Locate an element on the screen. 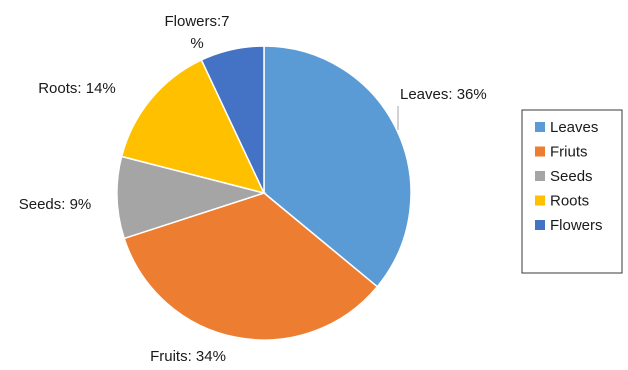 This screenshot has height=370, width=628. legend-label-roots: Roots is located at coordinates (569, 201).